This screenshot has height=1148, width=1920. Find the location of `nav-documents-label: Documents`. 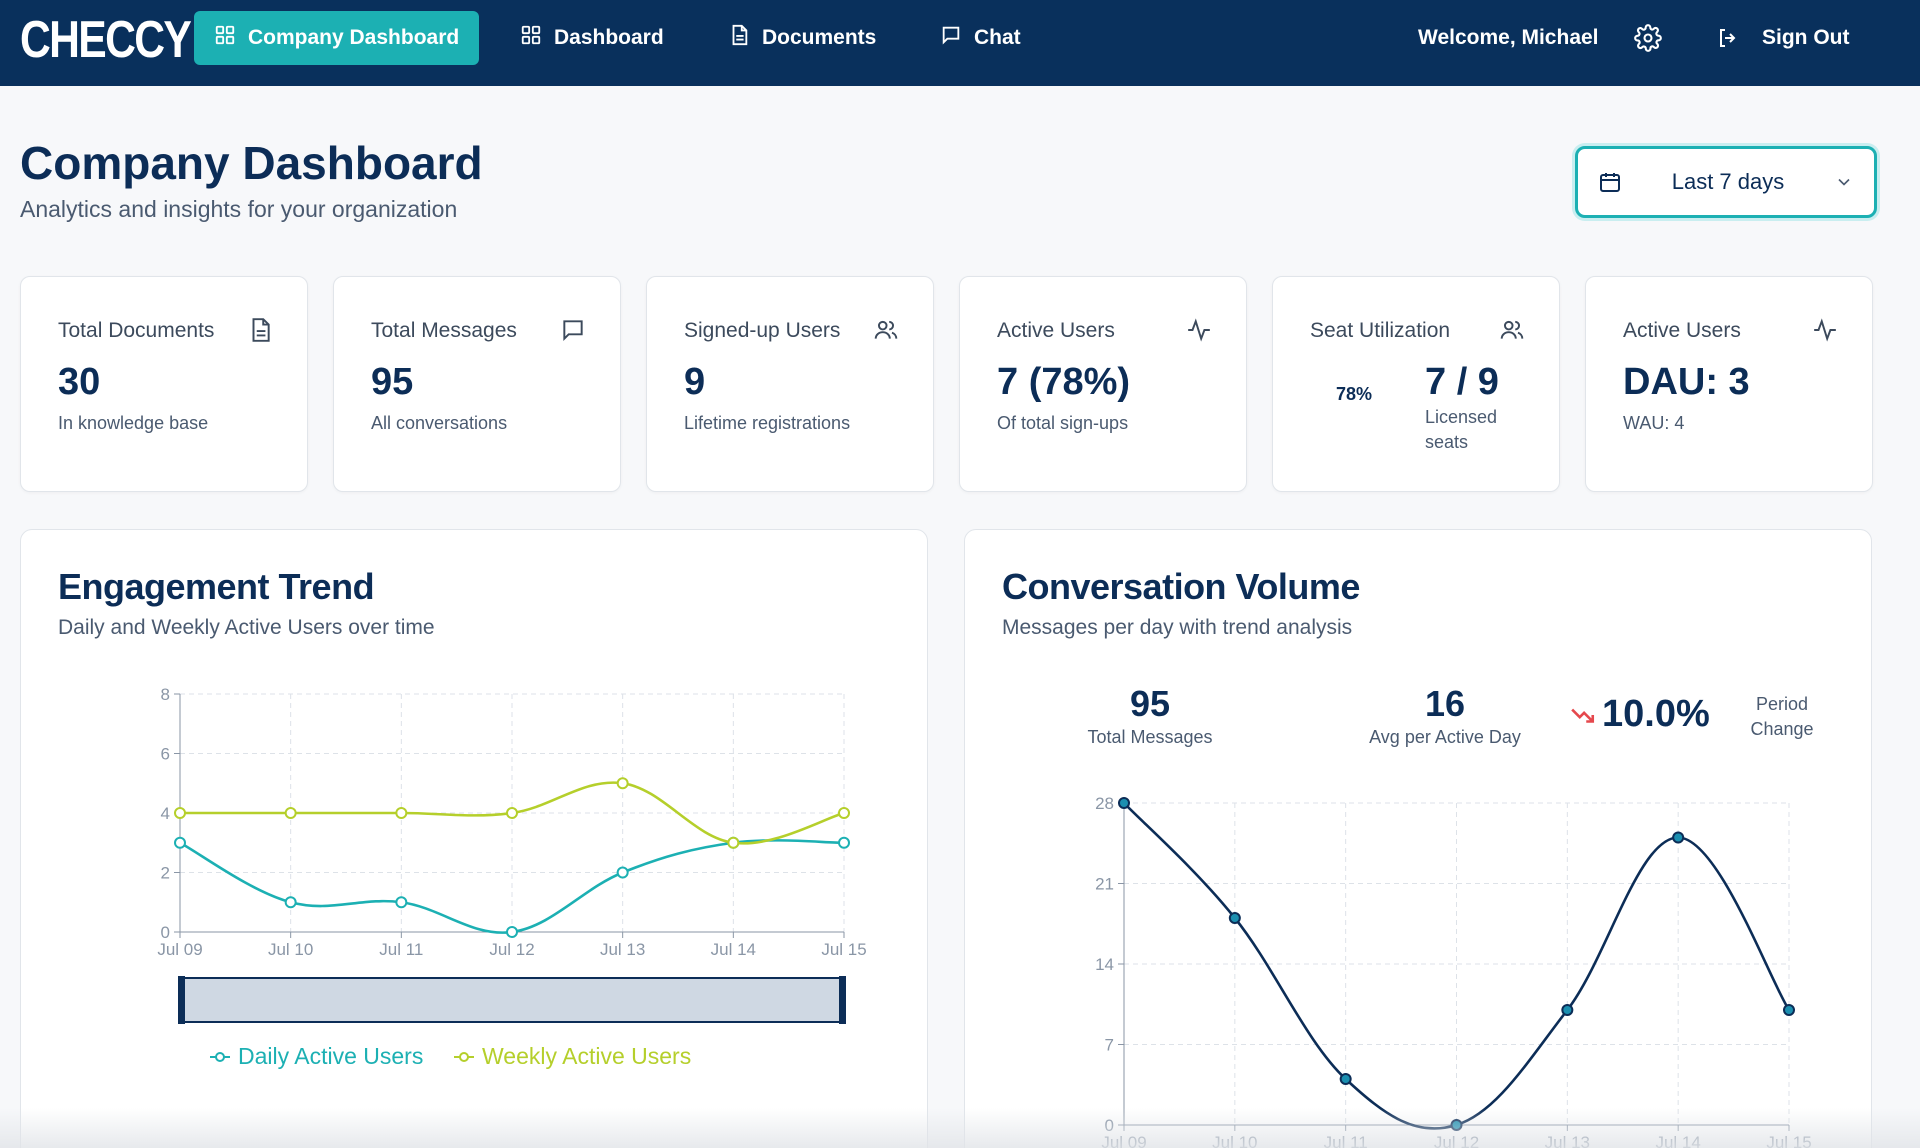

nav-documents-label: Documents is located at coordinates (819, 37).